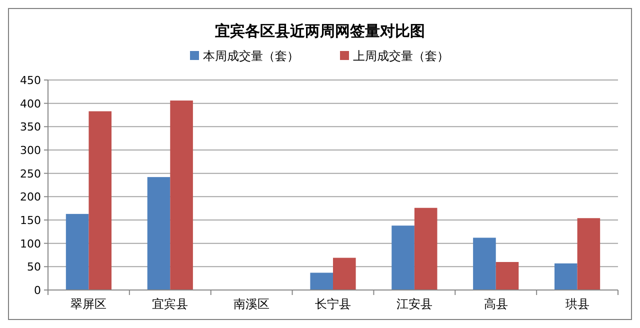 The image size is (640, 328). What do you see at coordinates (30, 127) in the screenshot?
I see `y-tick-label: 350` at bounding box center [30, 127].